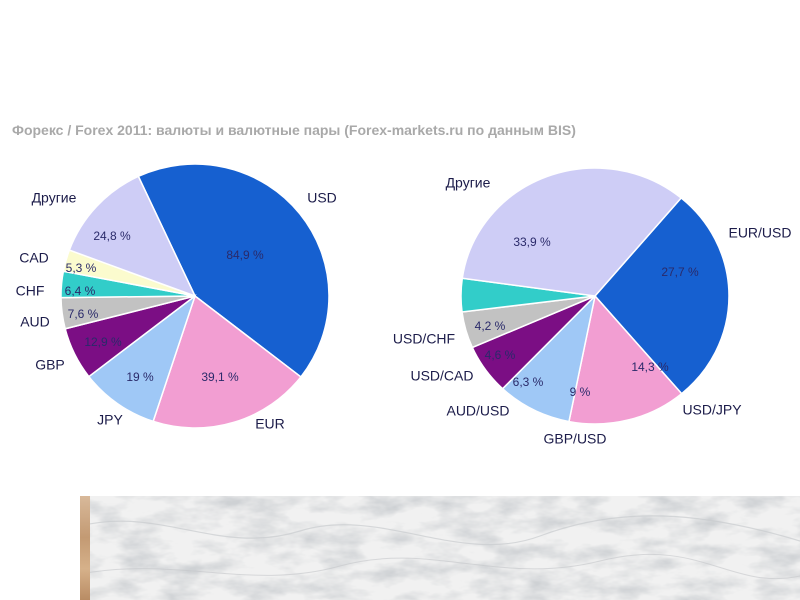  Describe the element at coordinates (580, 392) in the screenshot. I see `slice-value-gbp-usd: 9 %` at that location.